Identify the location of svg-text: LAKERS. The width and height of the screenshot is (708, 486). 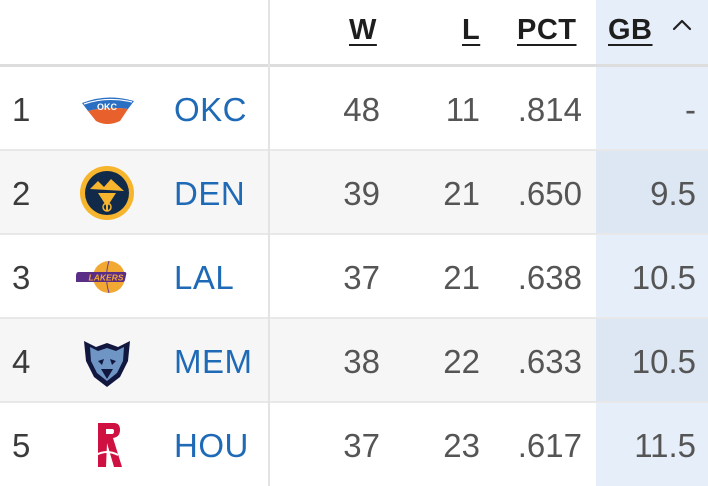
(106, 278).